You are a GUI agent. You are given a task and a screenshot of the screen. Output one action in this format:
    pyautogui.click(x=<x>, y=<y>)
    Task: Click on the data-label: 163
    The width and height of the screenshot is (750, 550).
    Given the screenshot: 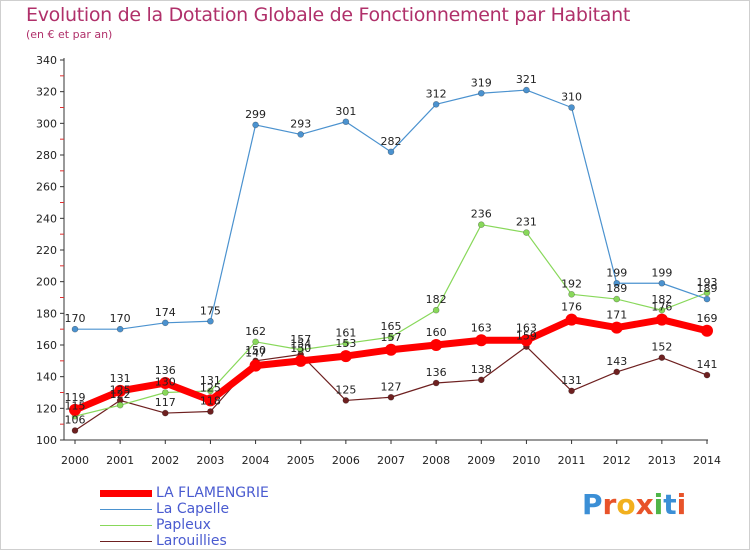 What is the action you would take?
    pyautogui.click(x=526, y=327)
    